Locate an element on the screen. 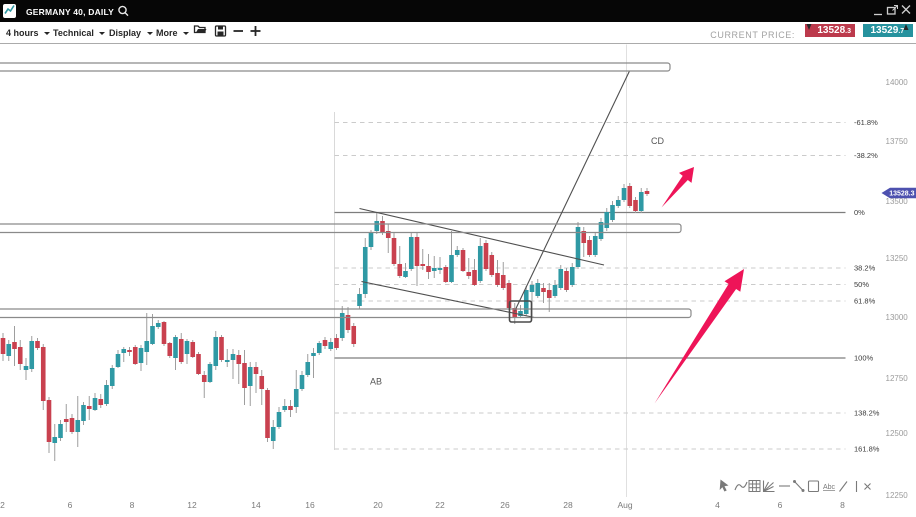 This screenshot has width=916, height=517. svg-text: -61.8% is located at coordinates (866, 122).